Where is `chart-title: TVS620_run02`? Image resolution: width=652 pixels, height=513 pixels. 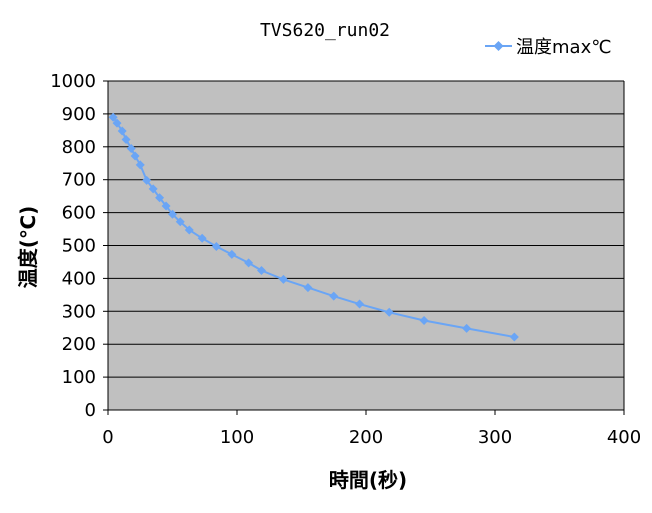
chart-title: TVS620_run02 is located at coordinates (325, 30).